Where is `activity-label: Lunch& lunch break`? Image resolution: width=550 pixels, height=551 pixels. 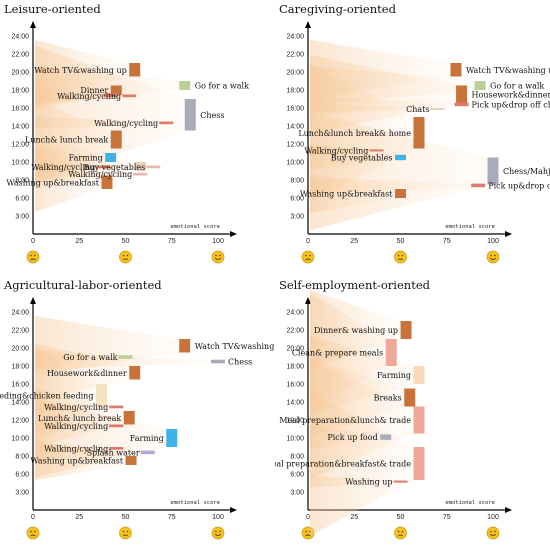
activity-label: Lunch& lunch break is located at coordinates (66, 140).